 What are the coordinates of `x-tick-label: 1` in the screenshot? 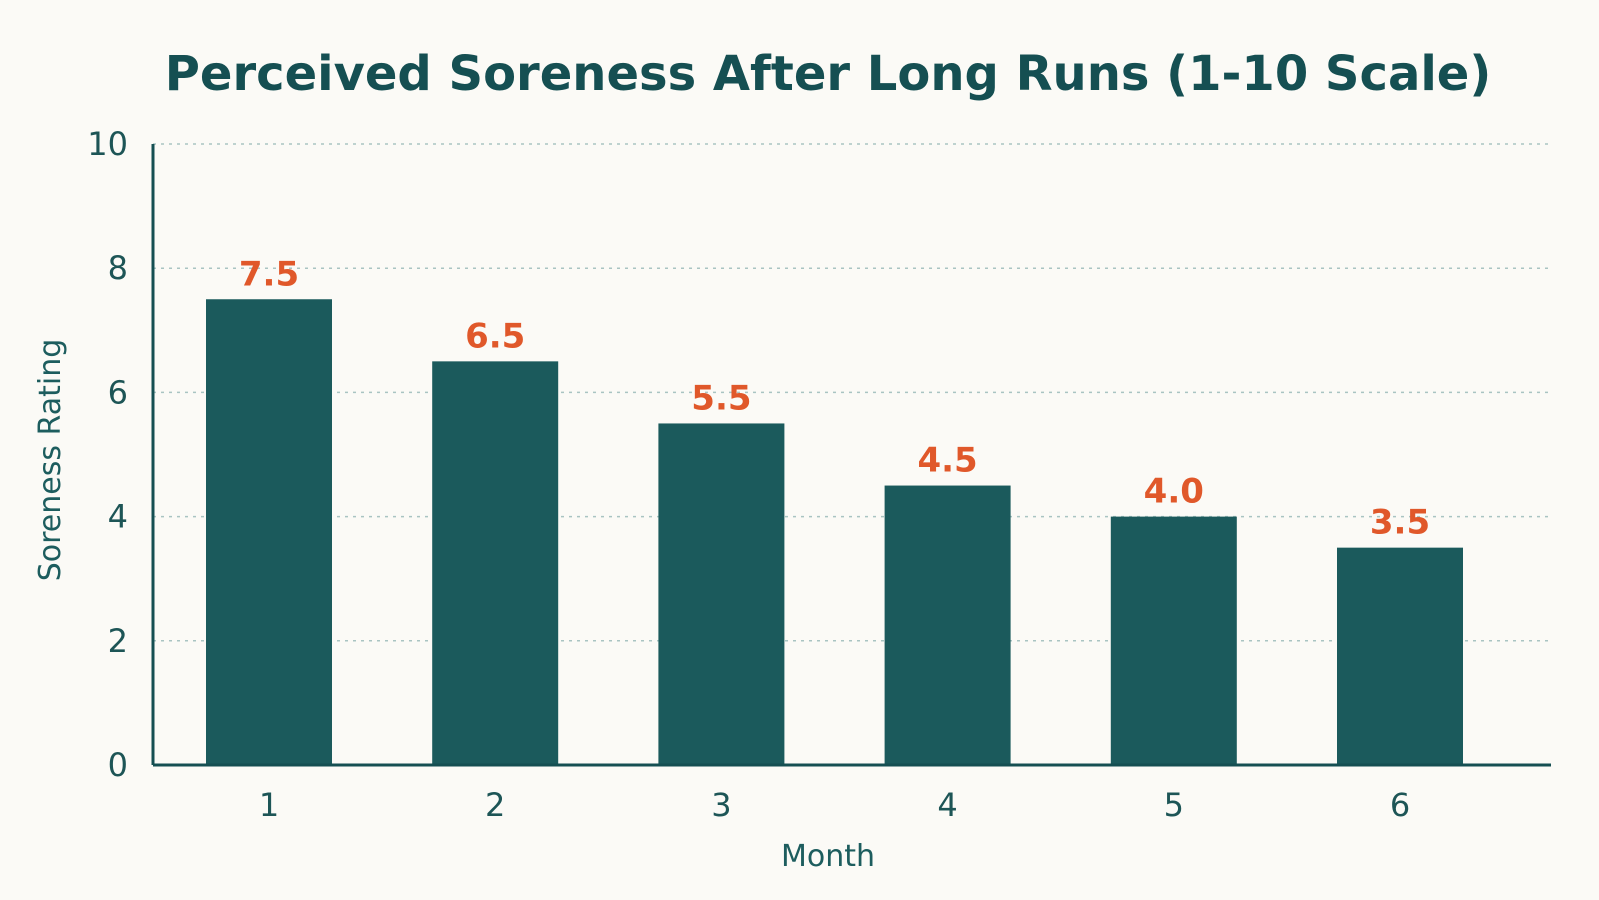 It's located at (269, 805).